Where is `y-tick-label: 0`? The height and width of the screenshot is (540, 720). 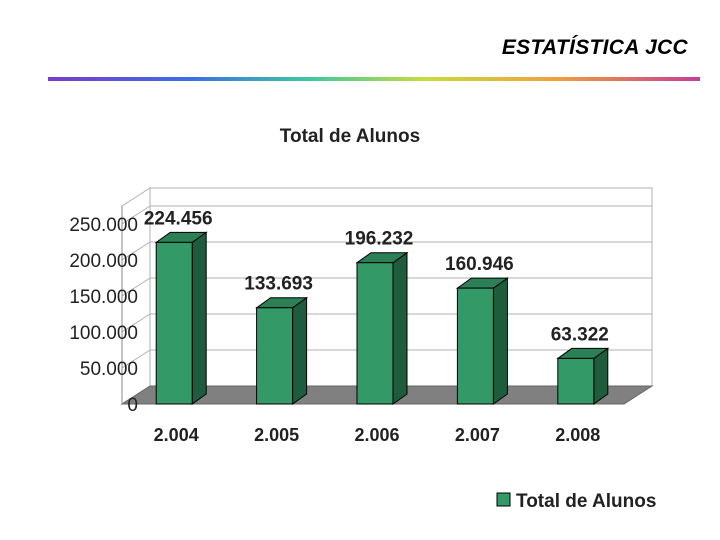
y-tick-label: 0 is located at coordinates (132, 405).